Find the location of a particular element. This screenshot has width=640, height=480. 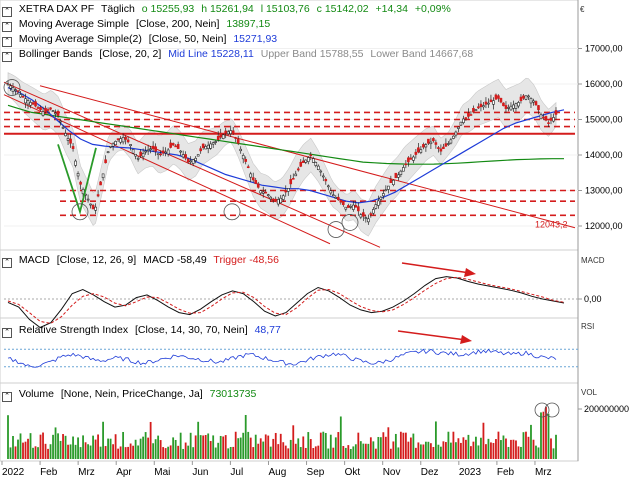

rsi-params: [Close, 14, 30, 70, Nein] is located at coordinates (191, 330).